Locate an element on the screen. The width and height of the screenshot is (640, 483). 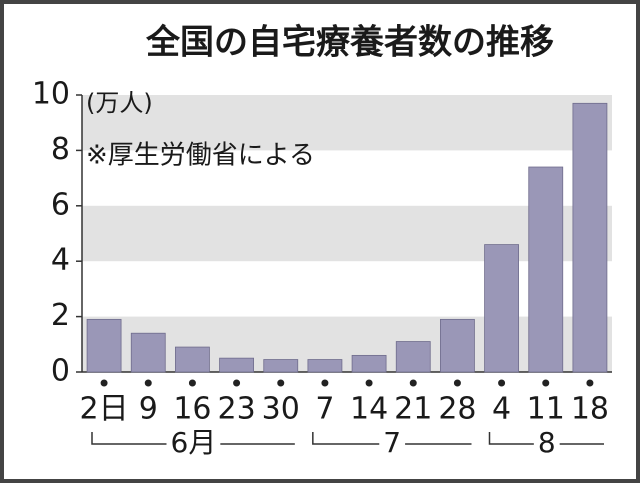
y-tick-label: 10 is located at coordinates (51, 94).